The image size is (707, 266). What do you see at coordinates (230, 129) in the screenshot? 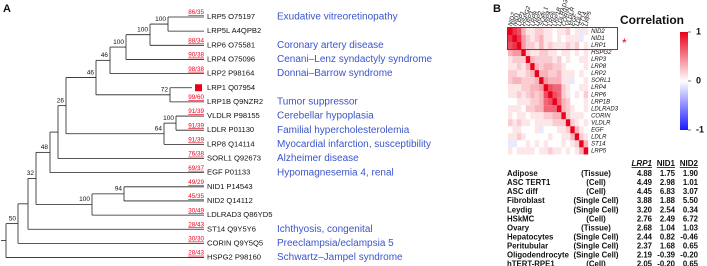
I see `leaf-name: LDLR P01130` at bounding box center [230, 129].